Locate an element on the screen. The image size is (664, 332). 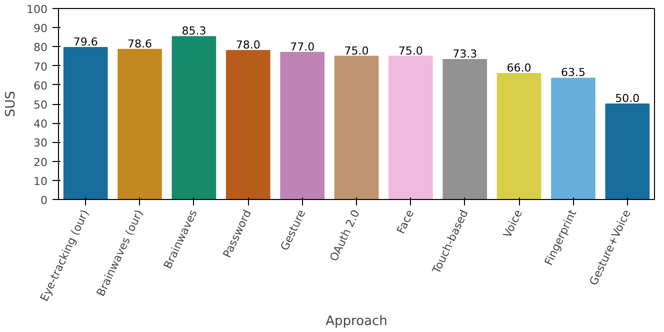
y-tick-label: 0 is located at coordinates (44, 200).